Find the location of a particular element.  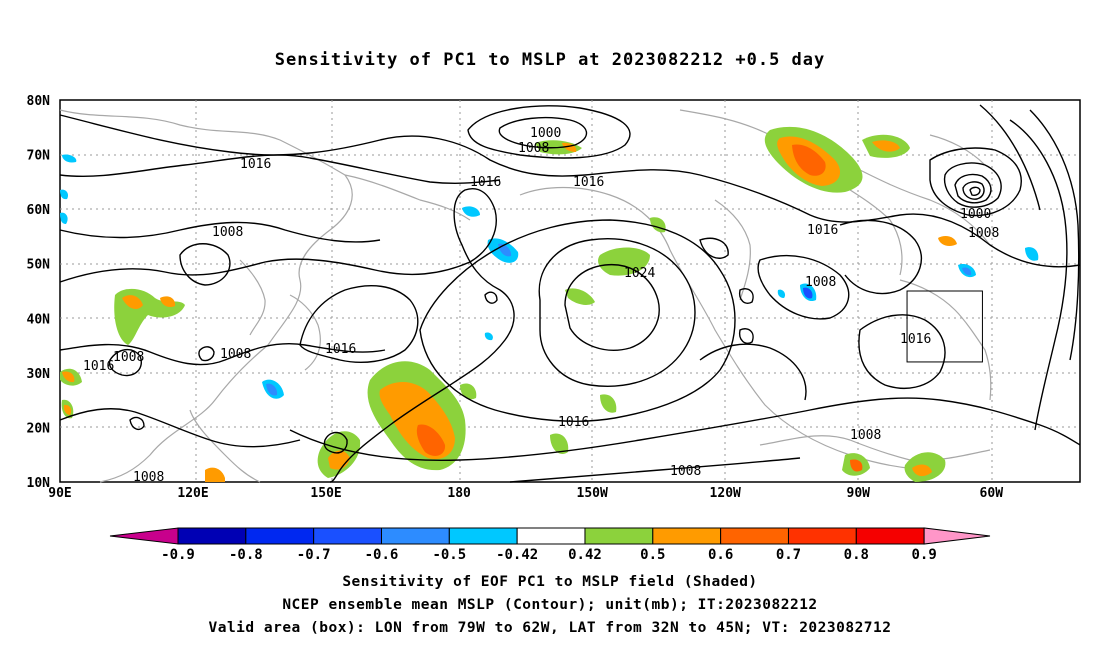

colorbar is located at coordinates (550, 536).